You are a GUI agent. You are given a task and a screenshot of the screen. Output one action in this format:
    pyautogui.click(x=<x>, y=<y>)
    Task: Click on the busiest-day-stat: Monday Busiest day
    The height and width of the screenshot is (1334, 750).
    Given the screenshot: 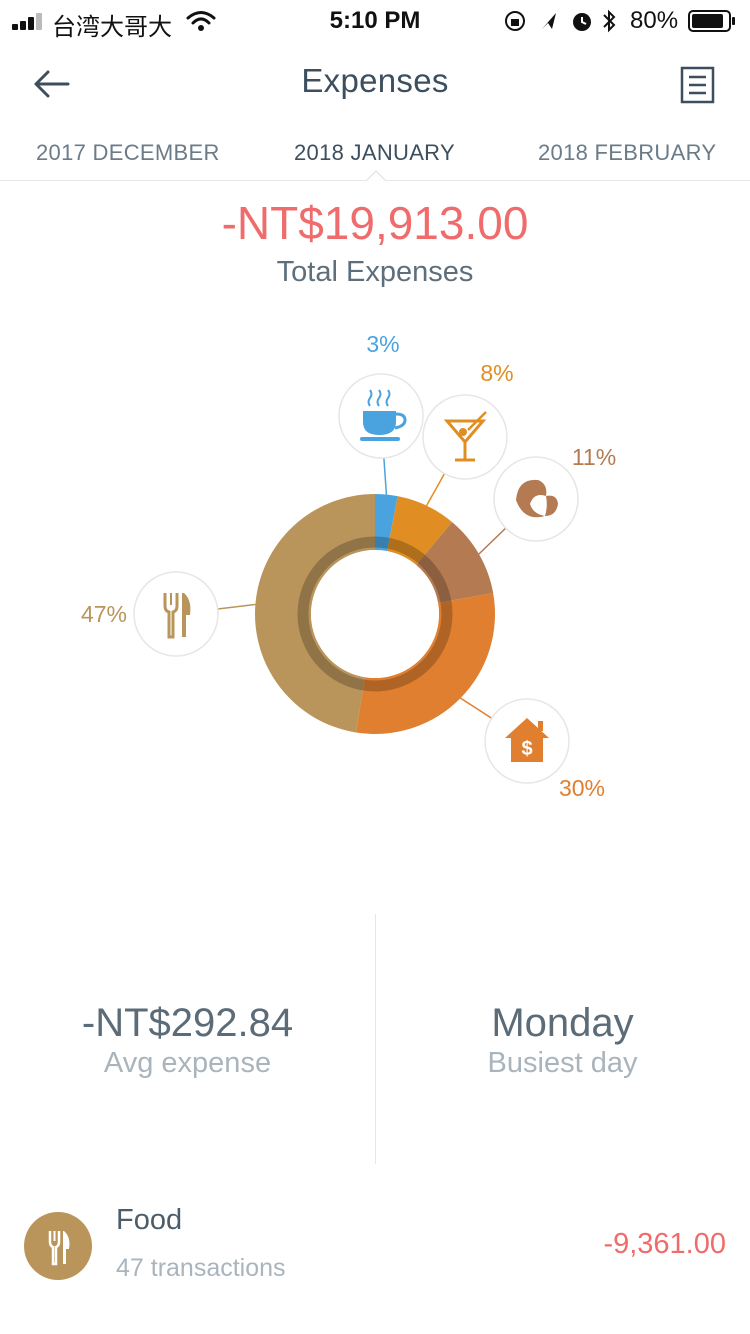 What is the action you would take?
    pyautogui.click(x=562, y=1040)
    